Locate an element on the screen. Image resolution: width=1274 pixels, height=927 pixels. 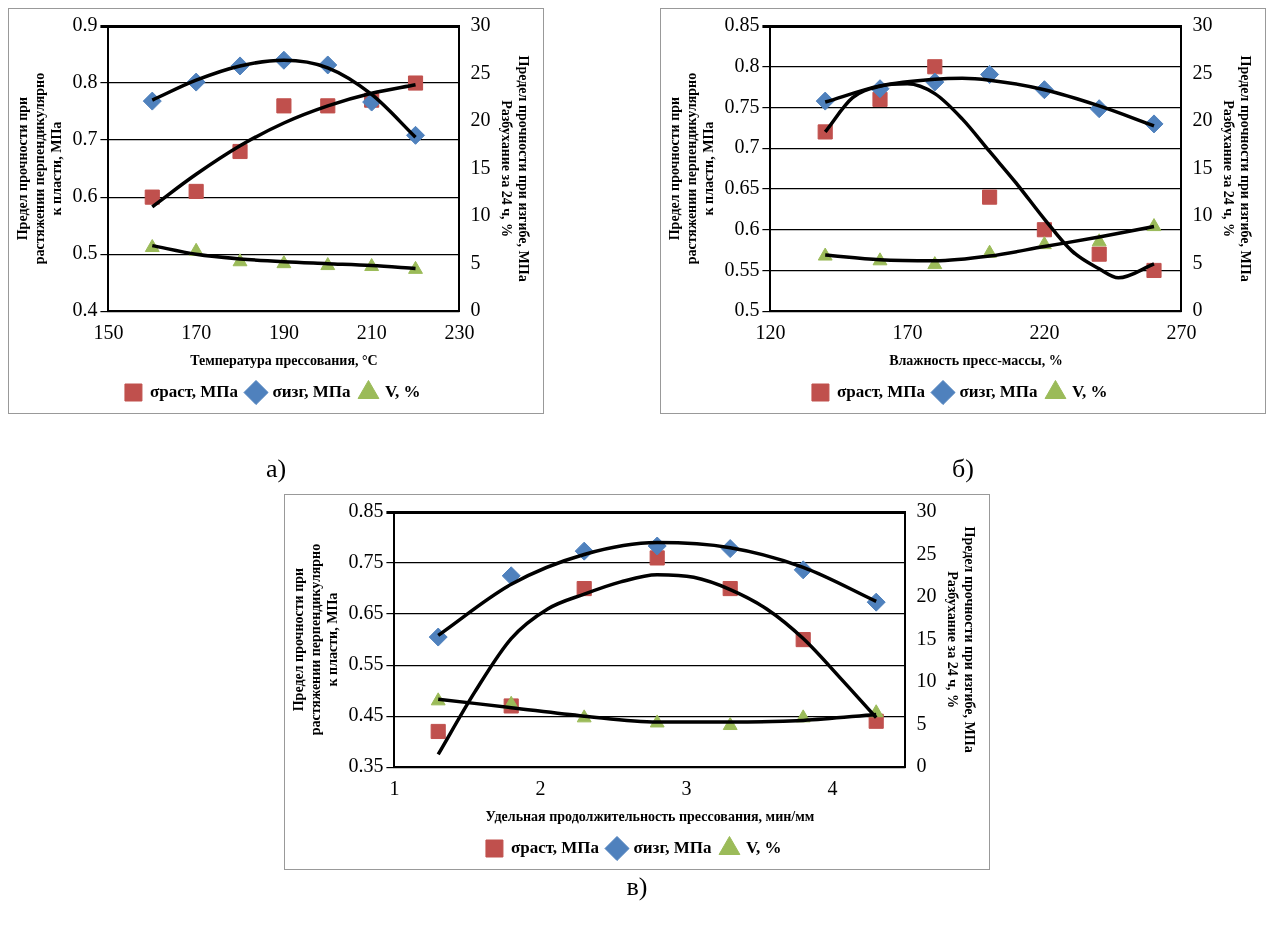
x-tick-label: 220 is located at coordinates (1044, 332).